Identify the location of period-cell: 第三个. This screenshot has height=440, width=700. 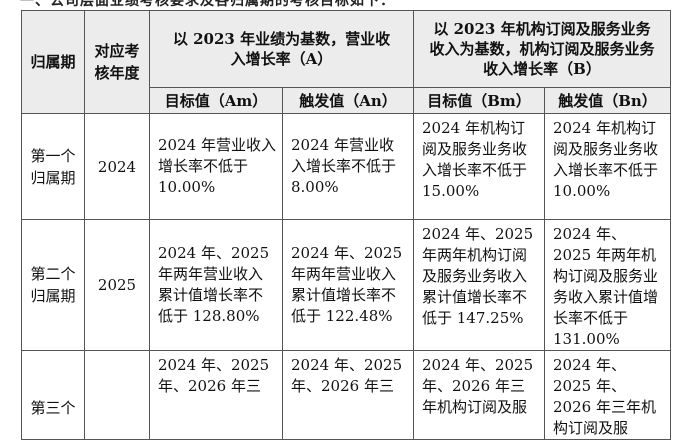
(53, 395).